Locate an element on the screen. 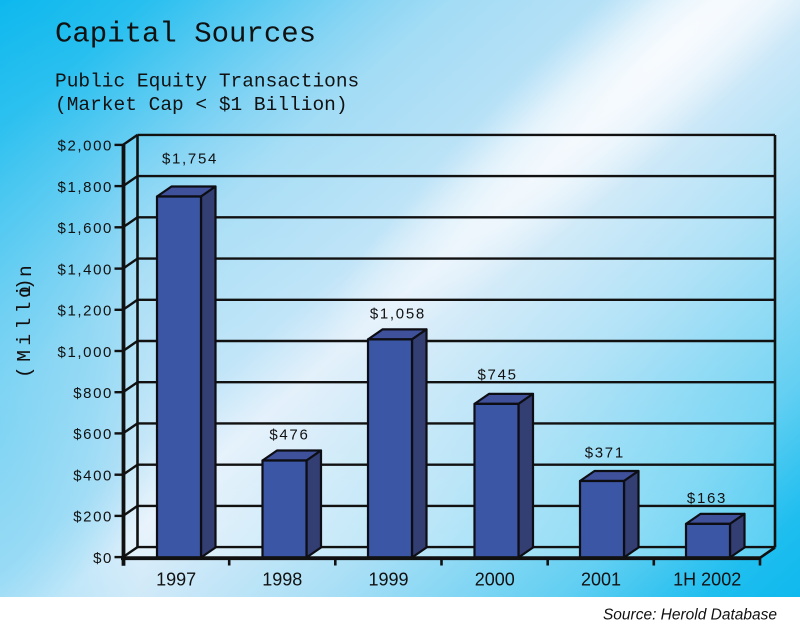 Image resolution: width=800 pixels, height=627 pixels. svg-text: Capital Sources is located at coordinates (185, 34).